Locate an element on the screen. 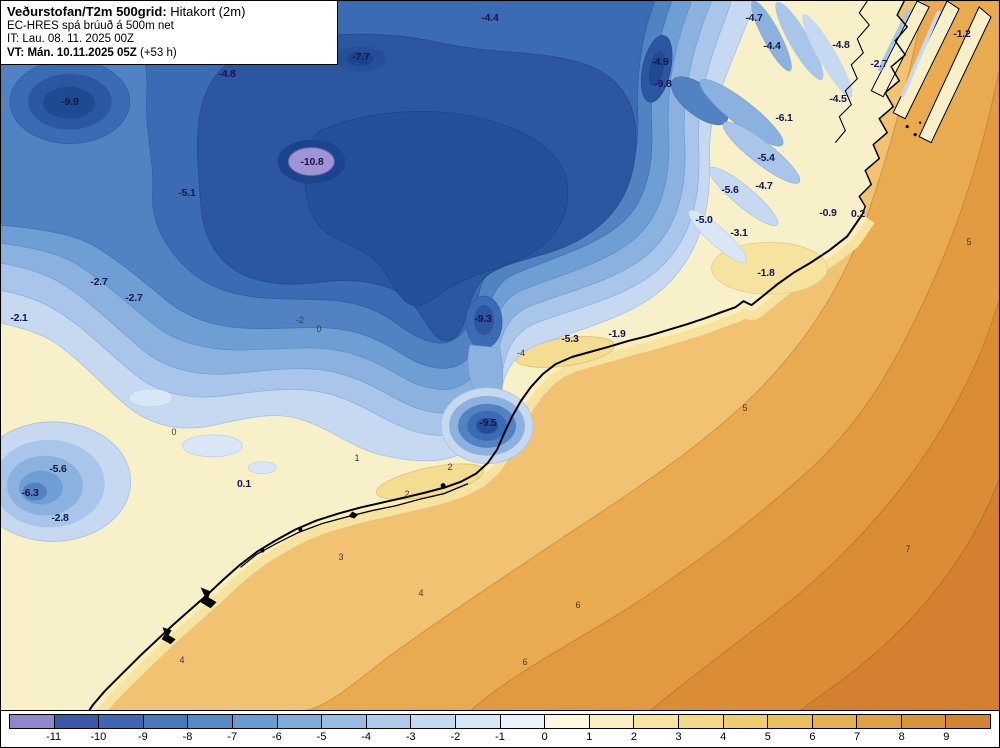  map-title: Veðurstofan/T2m 500grid: Hitakort (2m) is located at coordinates (166, 12).